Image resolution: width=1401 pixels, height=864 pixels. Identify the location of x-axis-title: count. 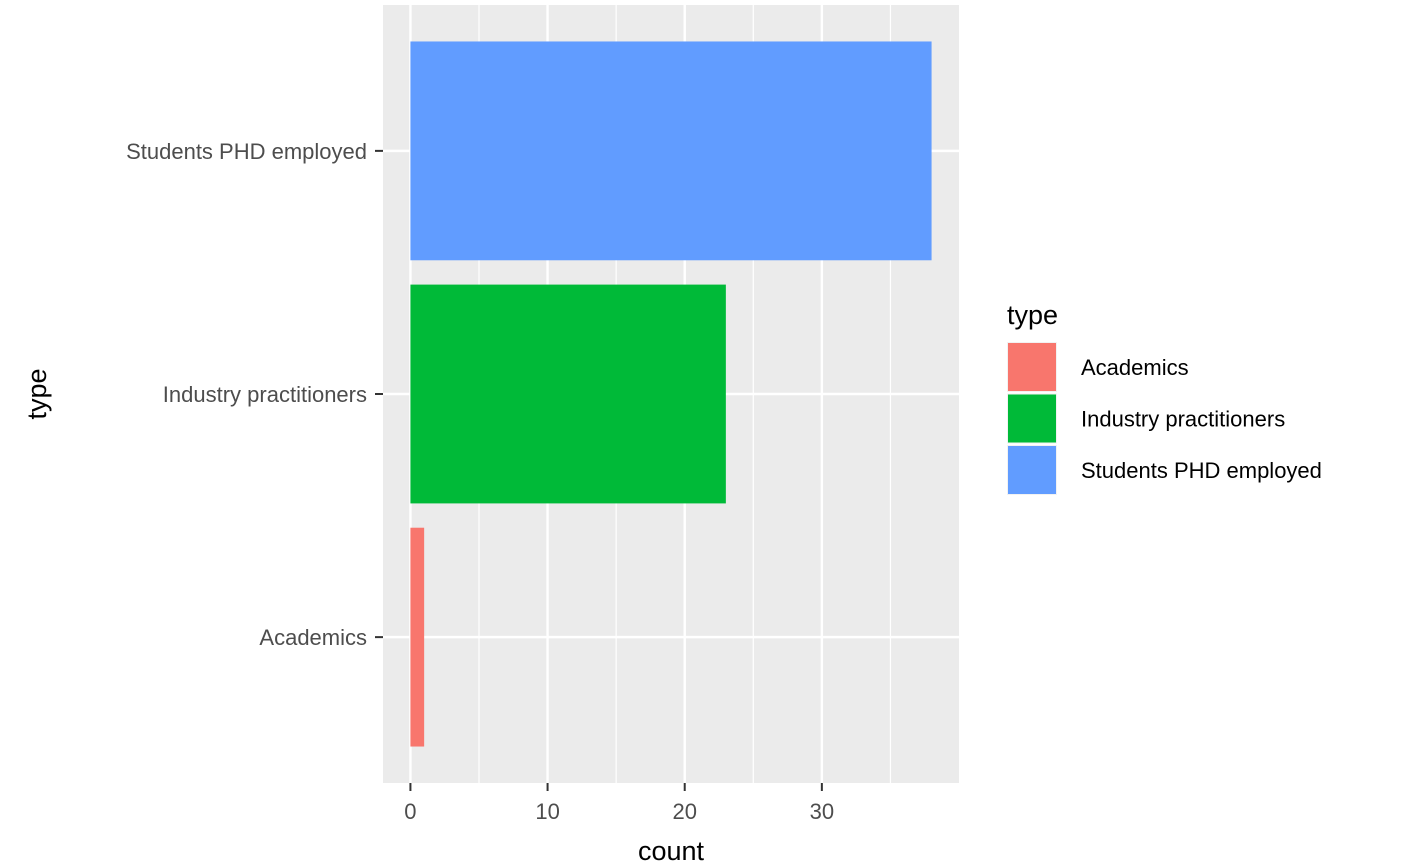
(671, 850).